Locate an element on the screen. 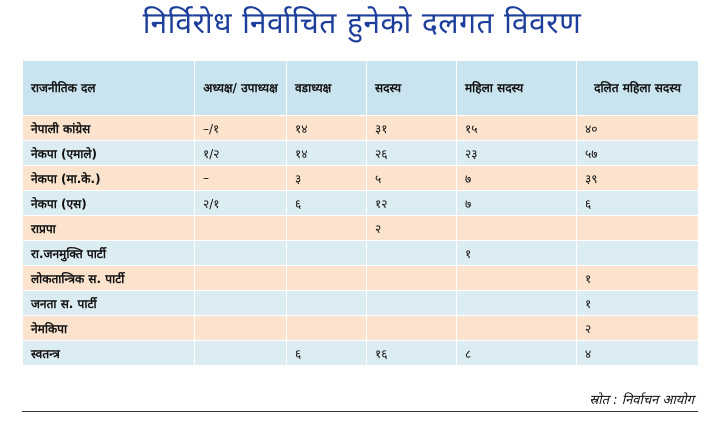 Image resolution: width=724 pixels, height=432 pixels. cell-woman-member: ८ is located at coordinates (516, 353).